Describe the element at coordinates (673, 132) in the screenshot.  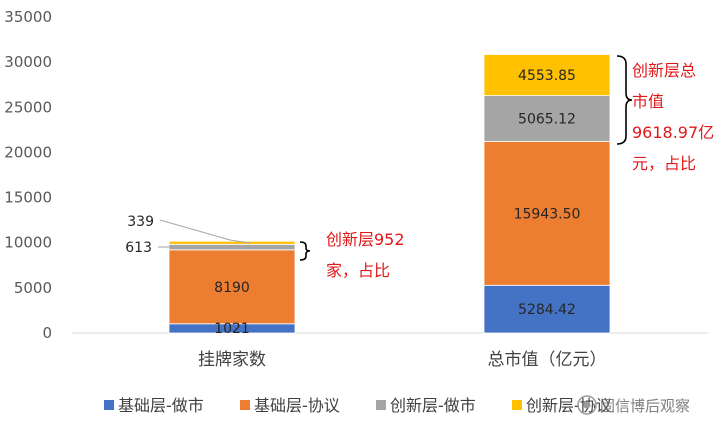
I see `annotation-value-line-3: 9618.97亿` at that location.